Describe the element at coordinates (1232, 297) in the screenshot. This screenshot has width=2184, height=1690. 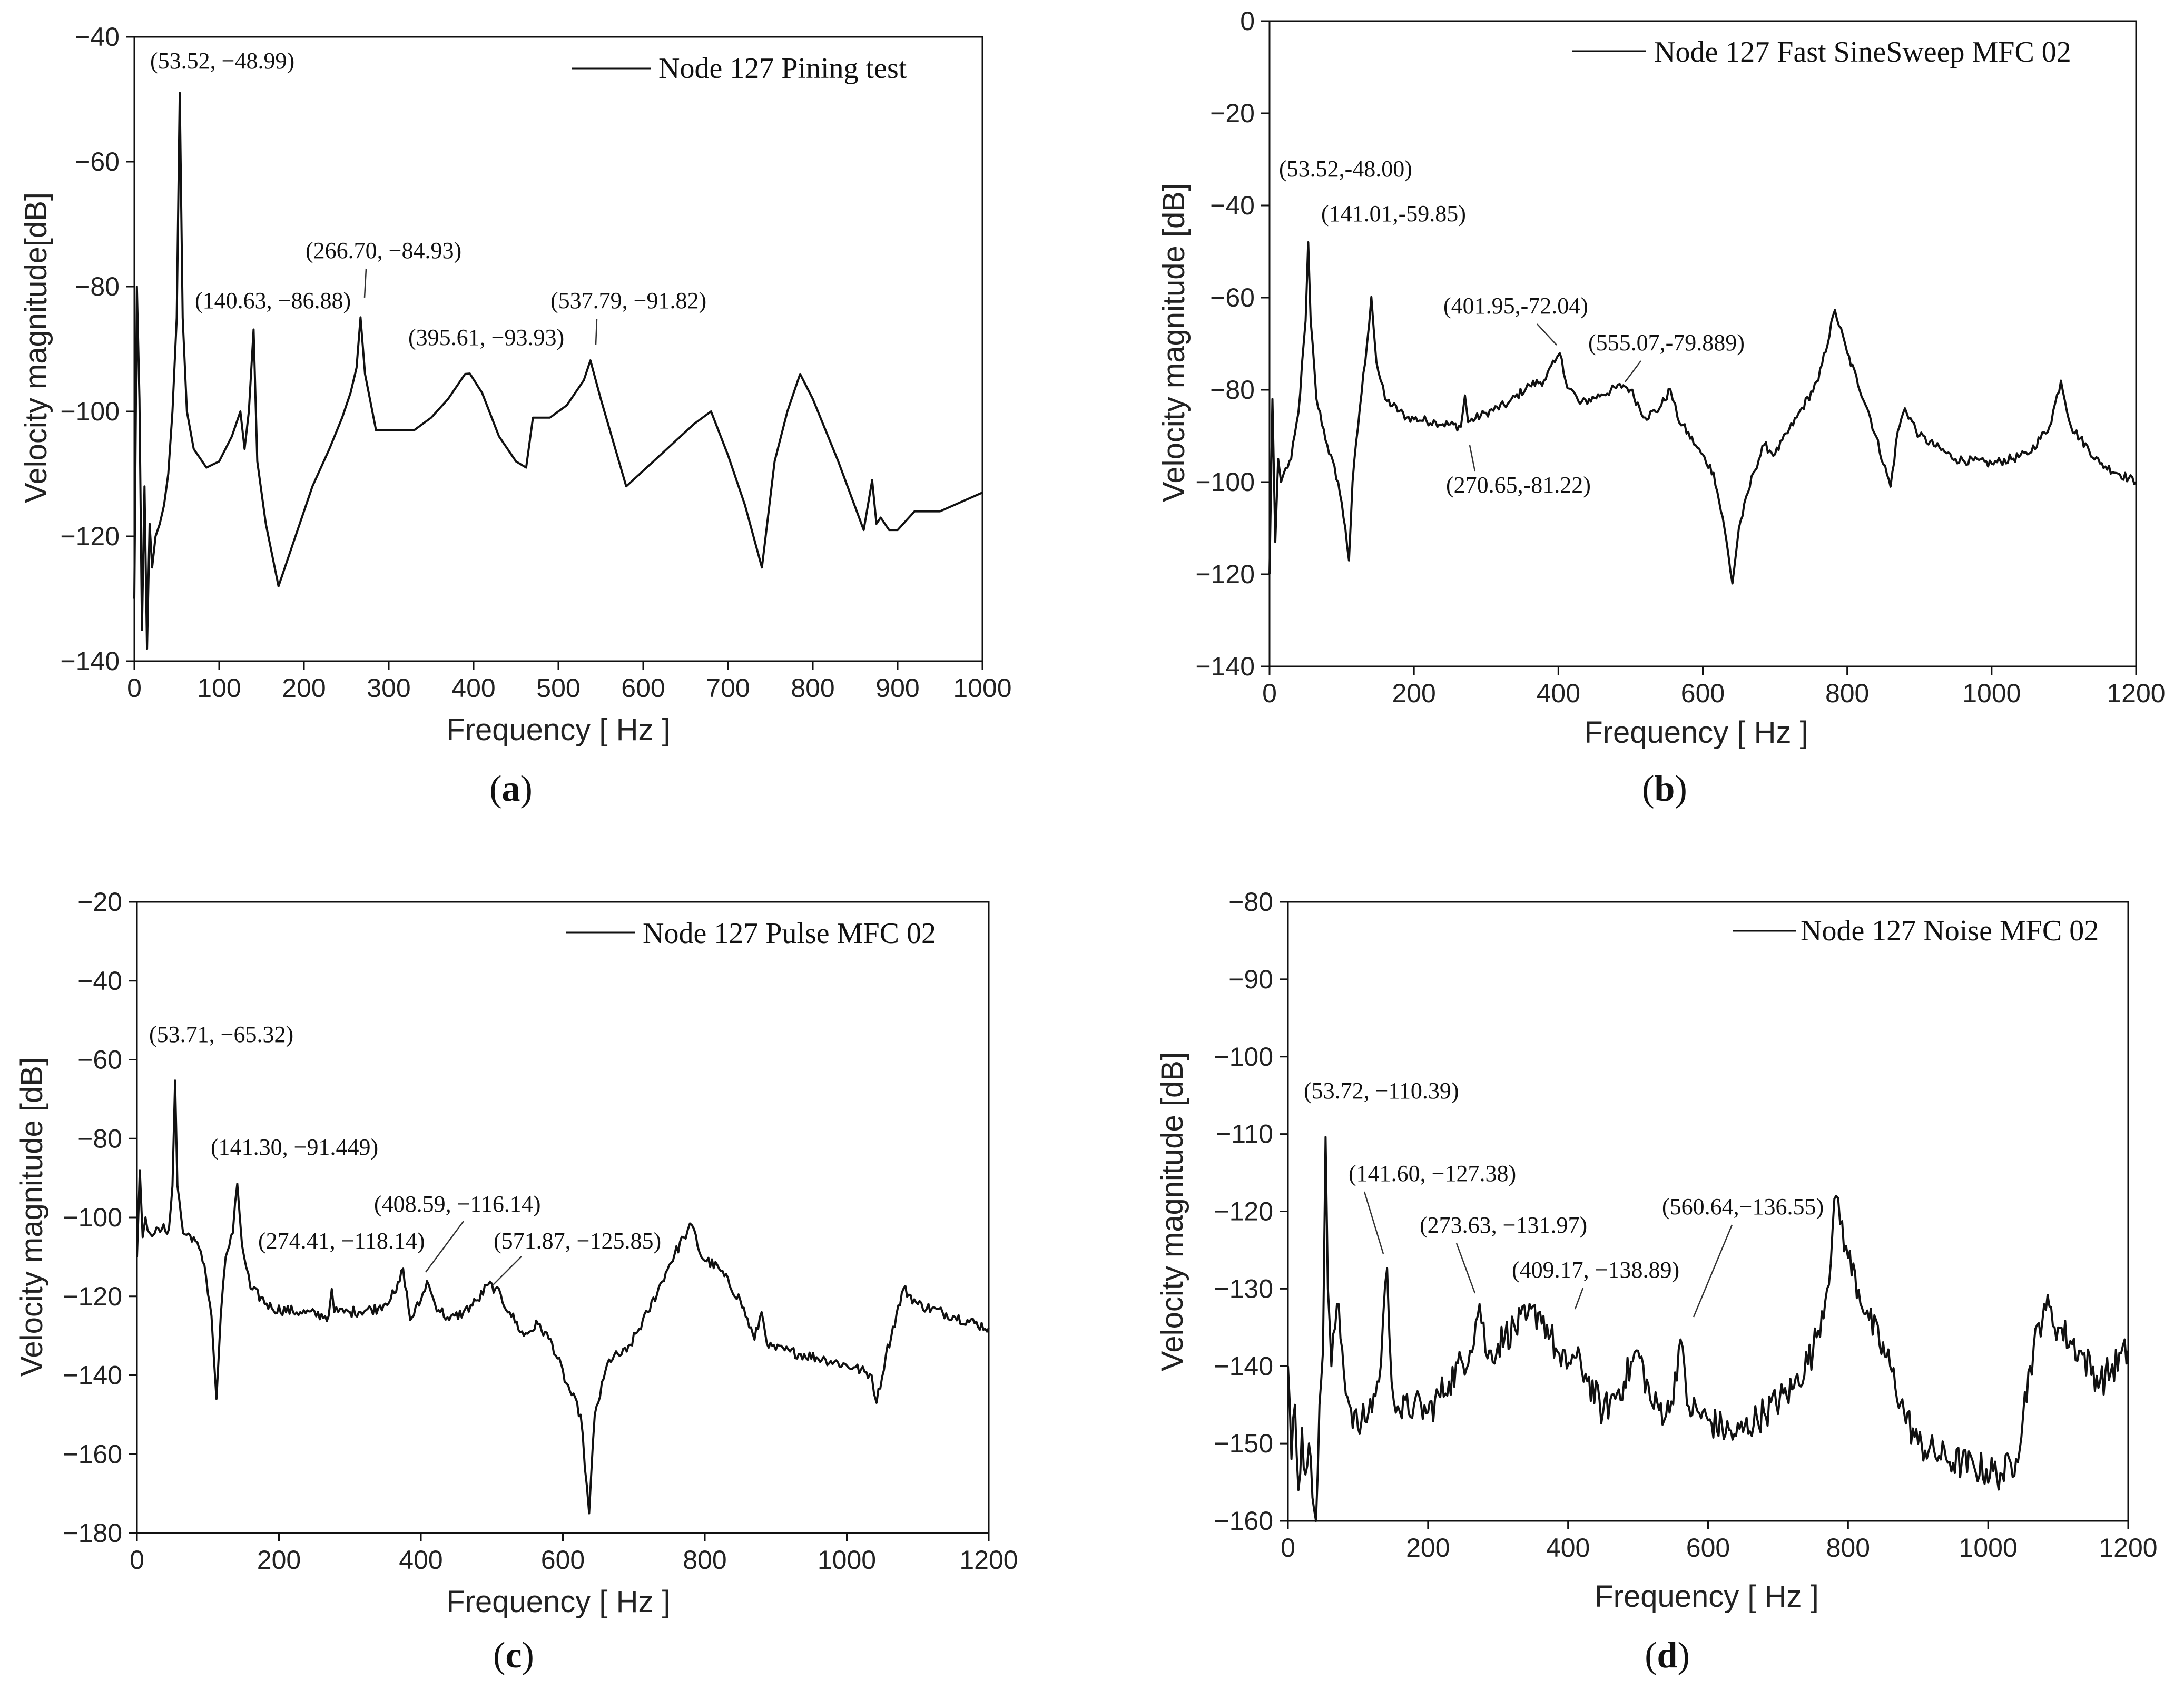
I see `panel-b-y-tick-label-4: −60` at that location.